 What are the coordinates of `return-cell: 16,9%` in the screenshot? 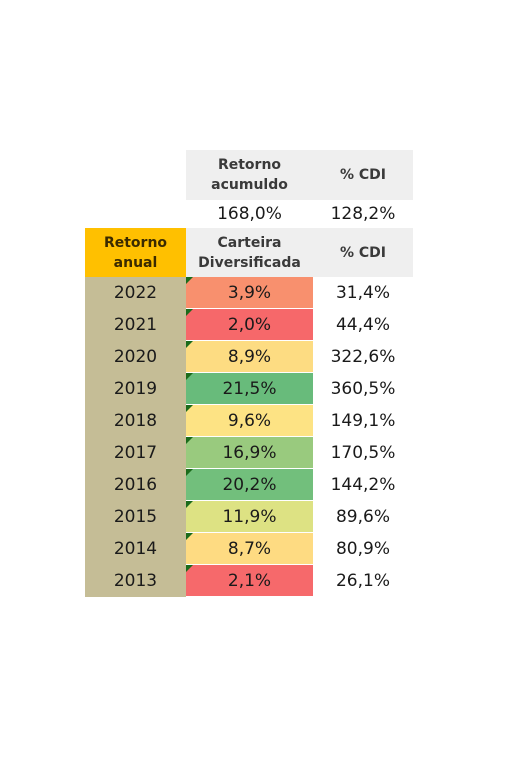 It's located at (249, 453).